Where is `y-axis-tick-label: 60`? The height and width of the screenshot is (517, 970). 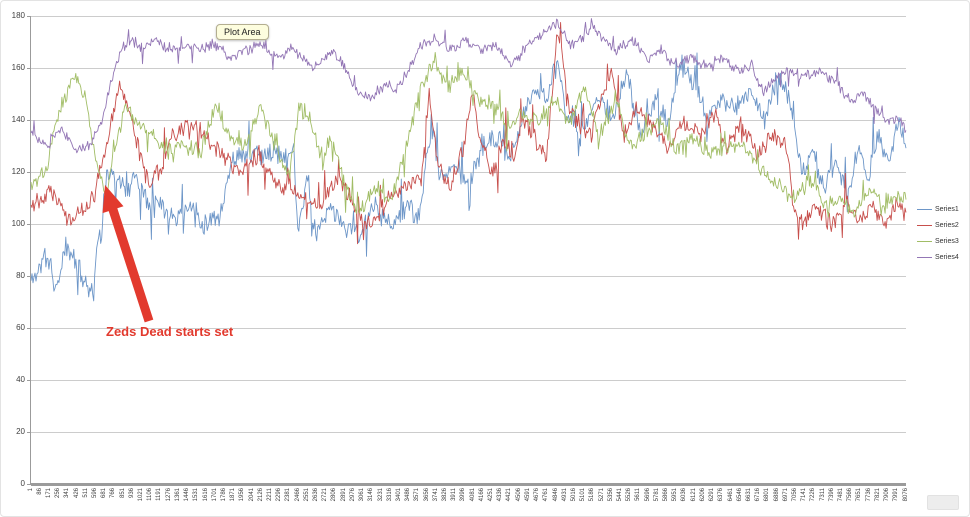 y-axis-tick-label: 60 is located at coordinates (20, 327).